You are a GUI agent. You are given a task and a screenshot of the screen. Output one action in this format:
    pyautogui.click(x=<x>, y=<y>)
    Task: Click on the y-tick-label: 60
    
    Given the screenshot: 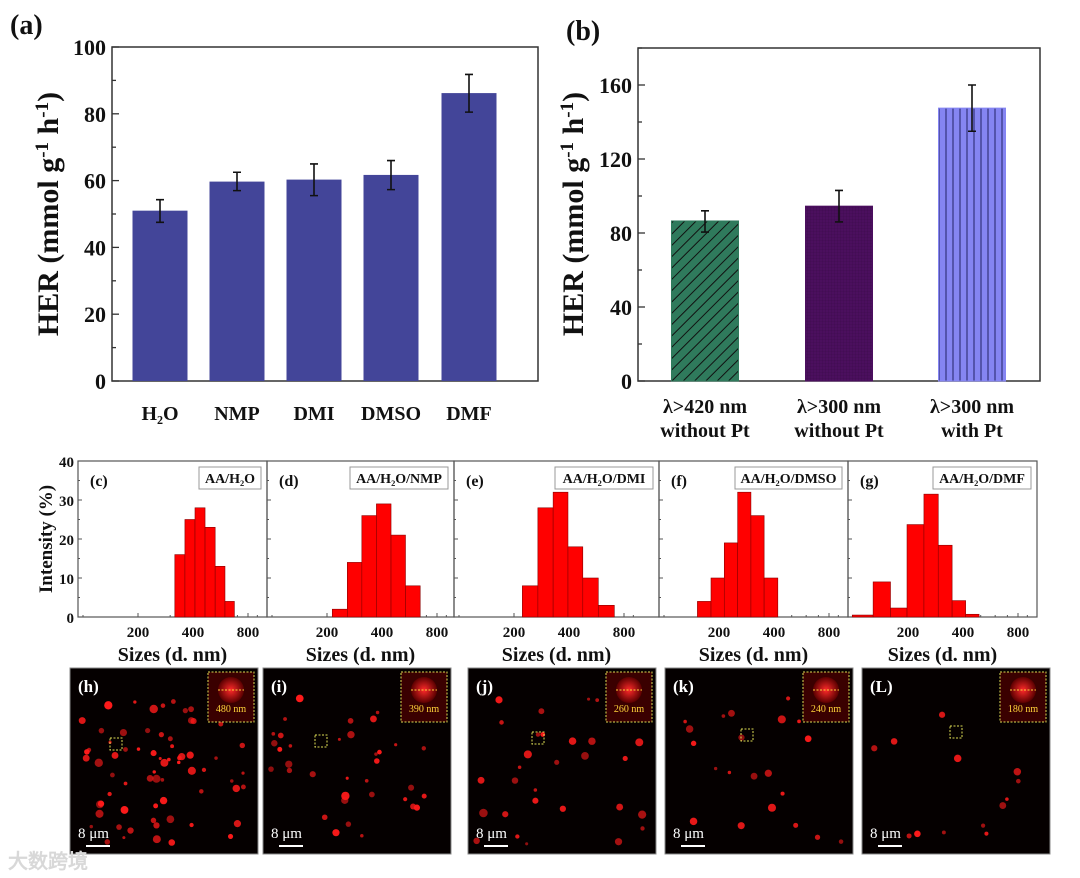 What is the action you would take?
    pyautogui.click(x=95, y=181)
    